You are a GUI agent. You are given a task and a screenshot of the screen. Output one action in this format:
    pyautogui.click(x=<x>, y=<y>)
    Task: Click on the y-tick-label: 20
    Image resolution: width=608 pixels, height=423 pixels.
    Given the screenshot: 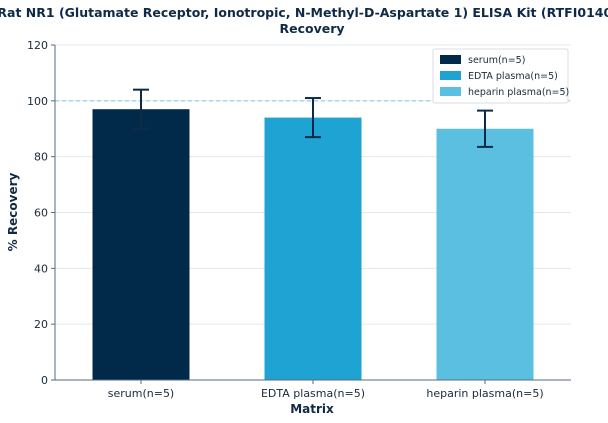 What is the action you would take?
    pyautogui.click(x=41, y=324)
    